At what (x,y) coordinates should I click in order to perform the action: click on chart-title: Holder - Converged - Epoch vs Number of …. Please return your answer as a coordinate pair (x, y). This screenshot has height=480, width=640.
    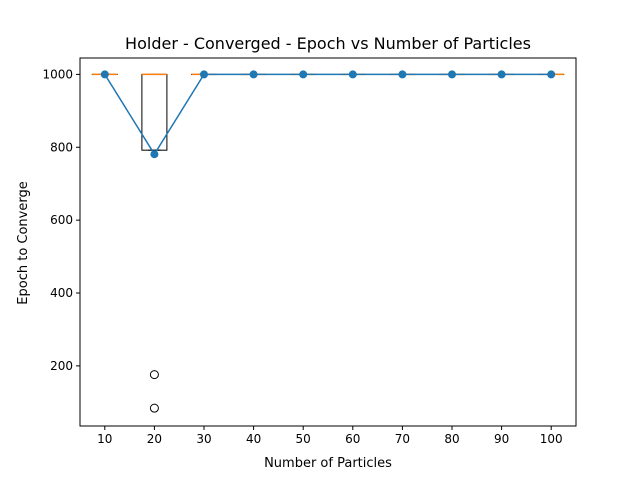
    Looking at the image, I should click on (328, 43).